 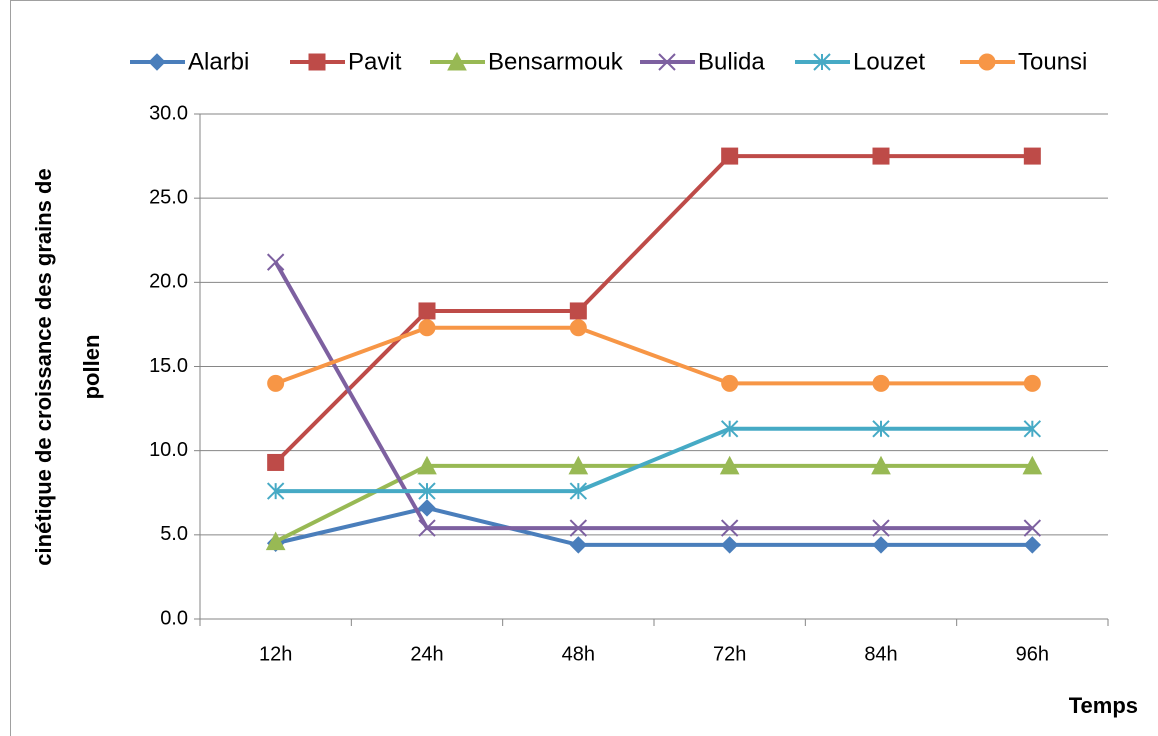 I want to click on x-axis-label: Temps, so click(x=1103, y=705).